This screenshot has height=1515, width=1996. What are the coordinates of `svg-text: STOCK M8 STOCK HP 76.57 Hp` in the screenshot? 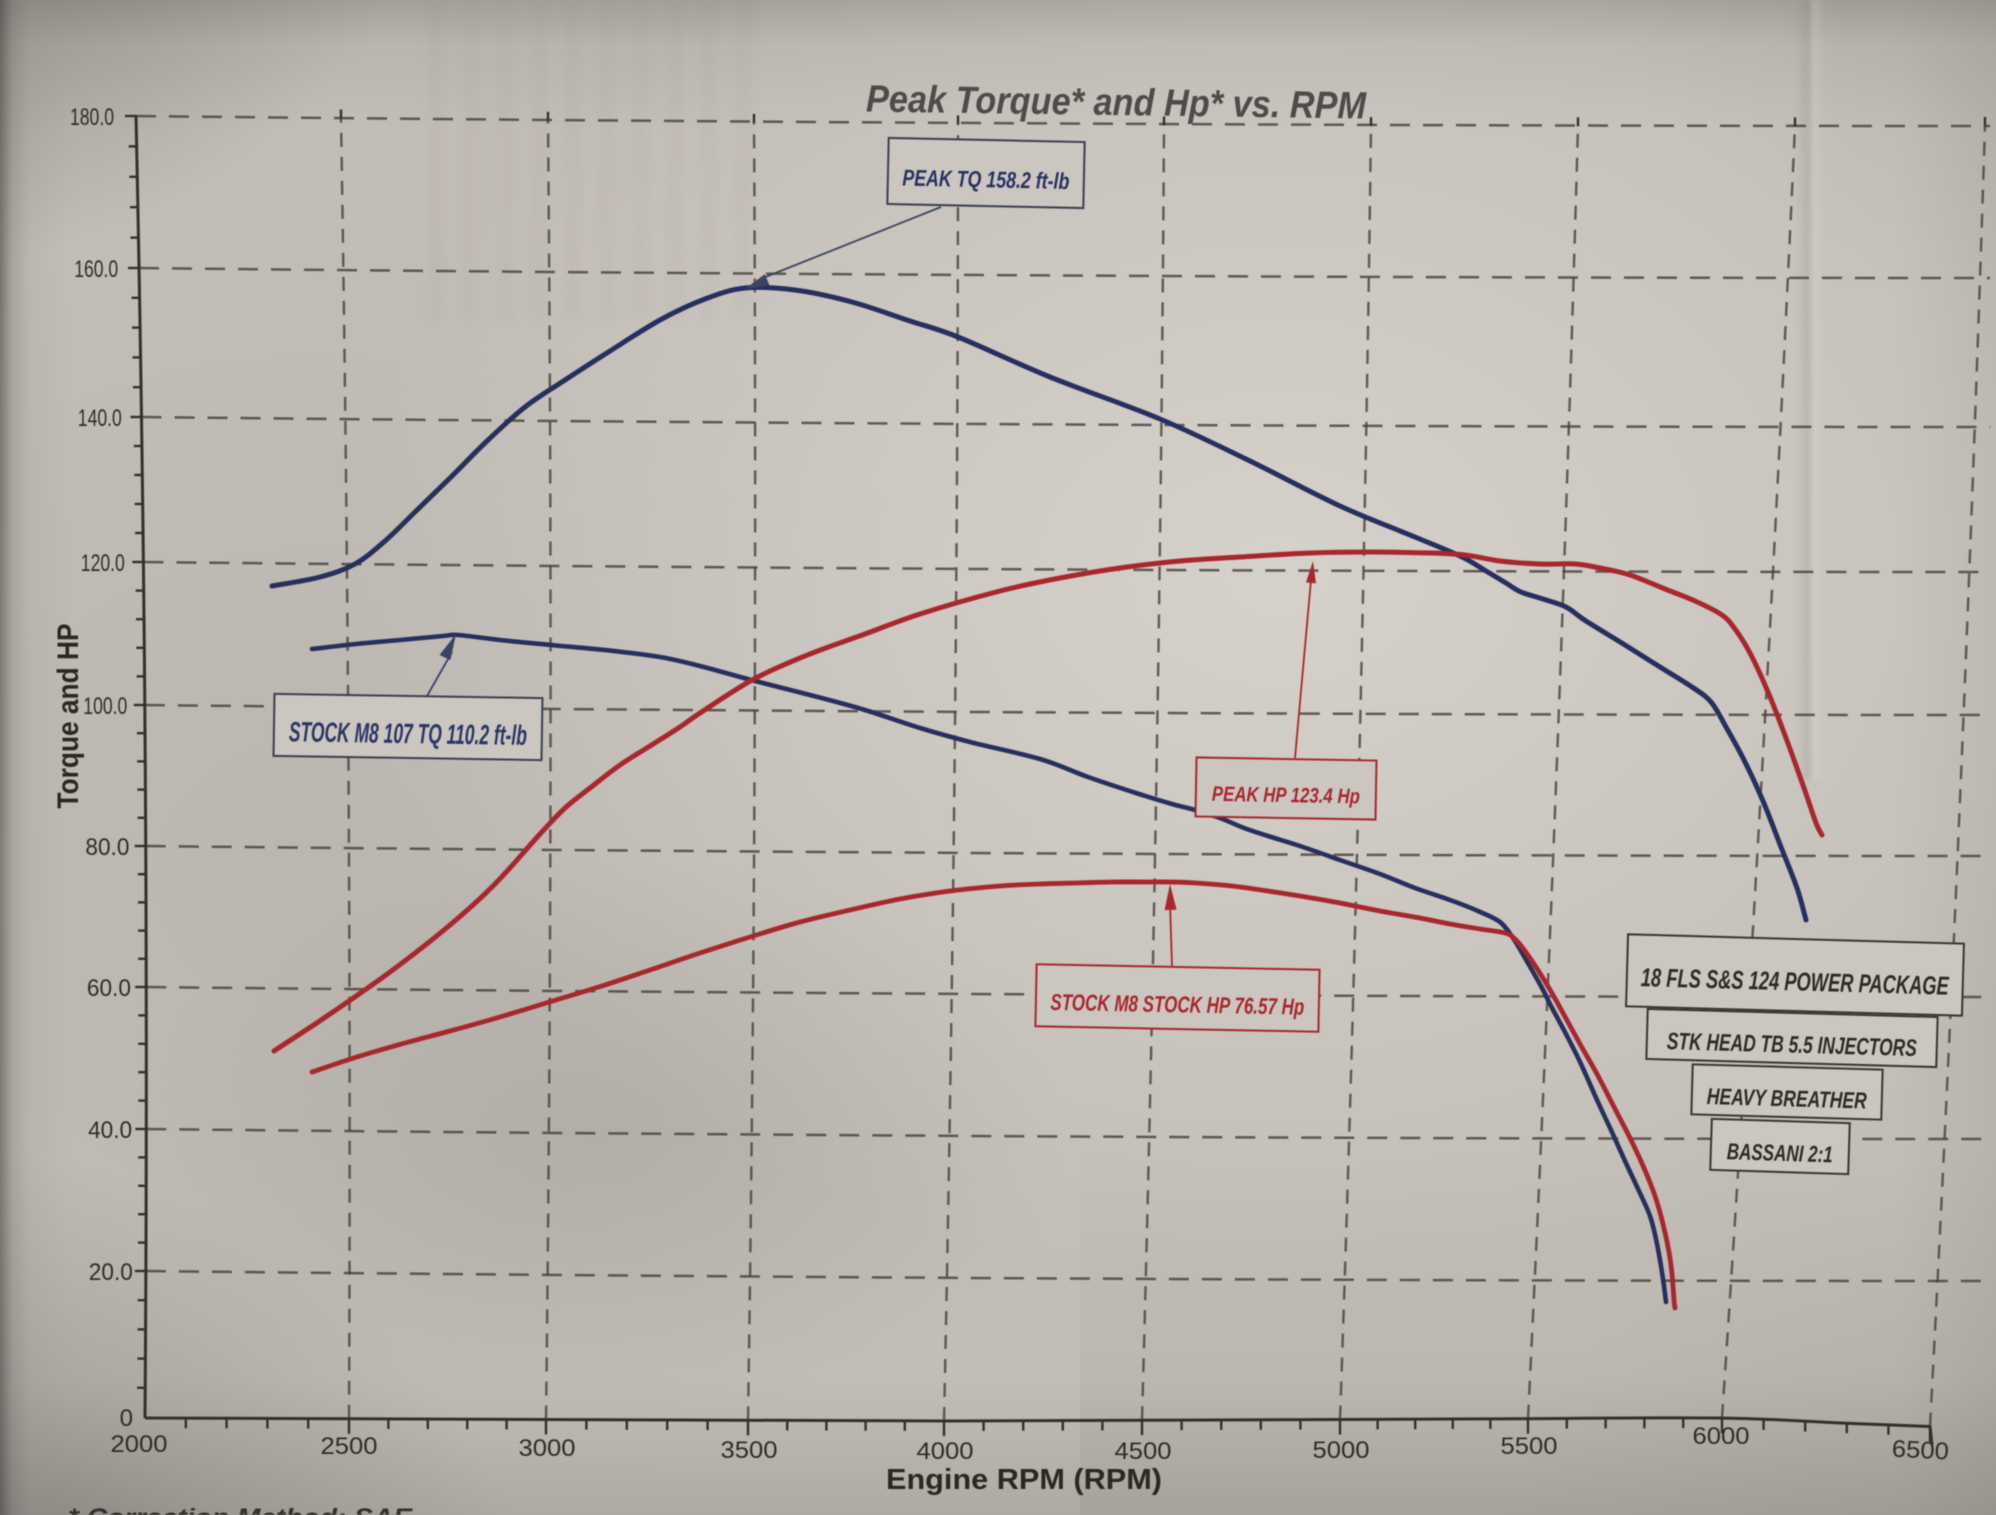 It's located at (1177, 1004).